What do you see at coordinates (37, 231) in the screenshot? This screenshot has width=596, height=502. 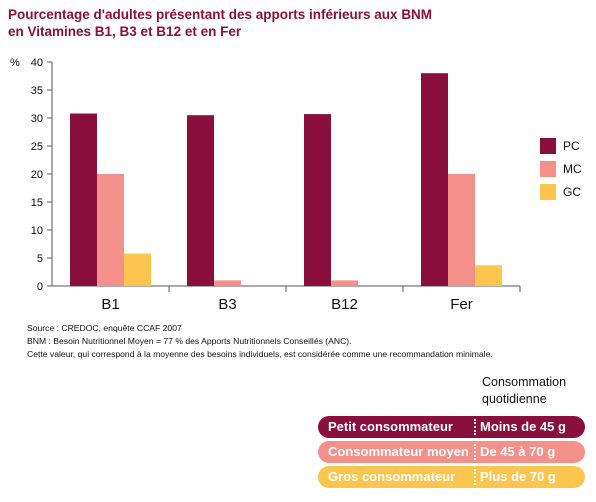 I see `y-tick-label: 10` at bounding box center [37, 231].